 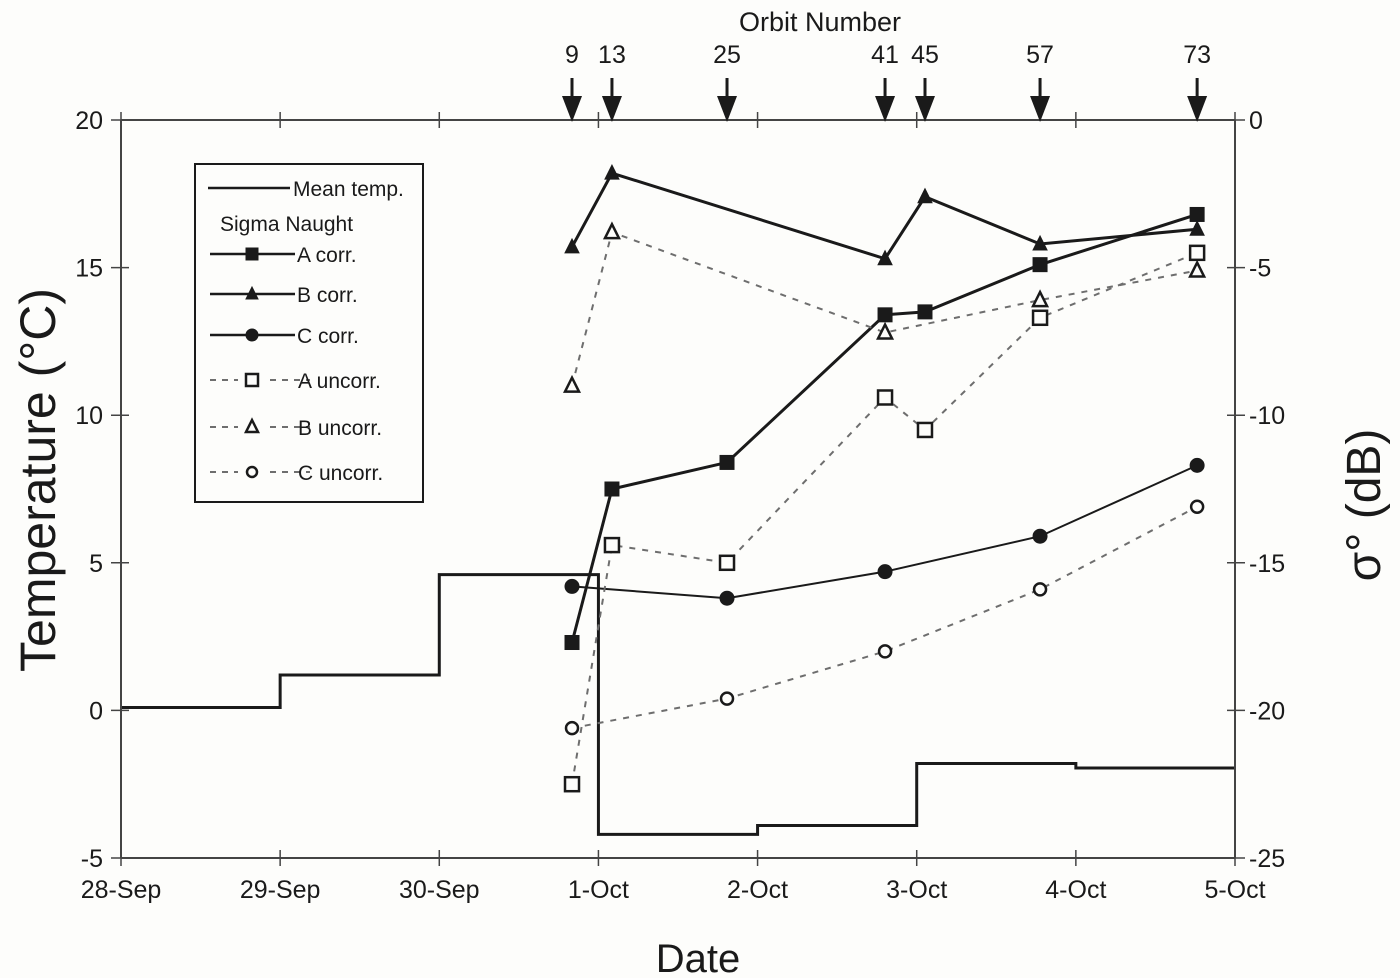 I want to click on orbit-arrow-icon: 13, so click(x=612, y=81).